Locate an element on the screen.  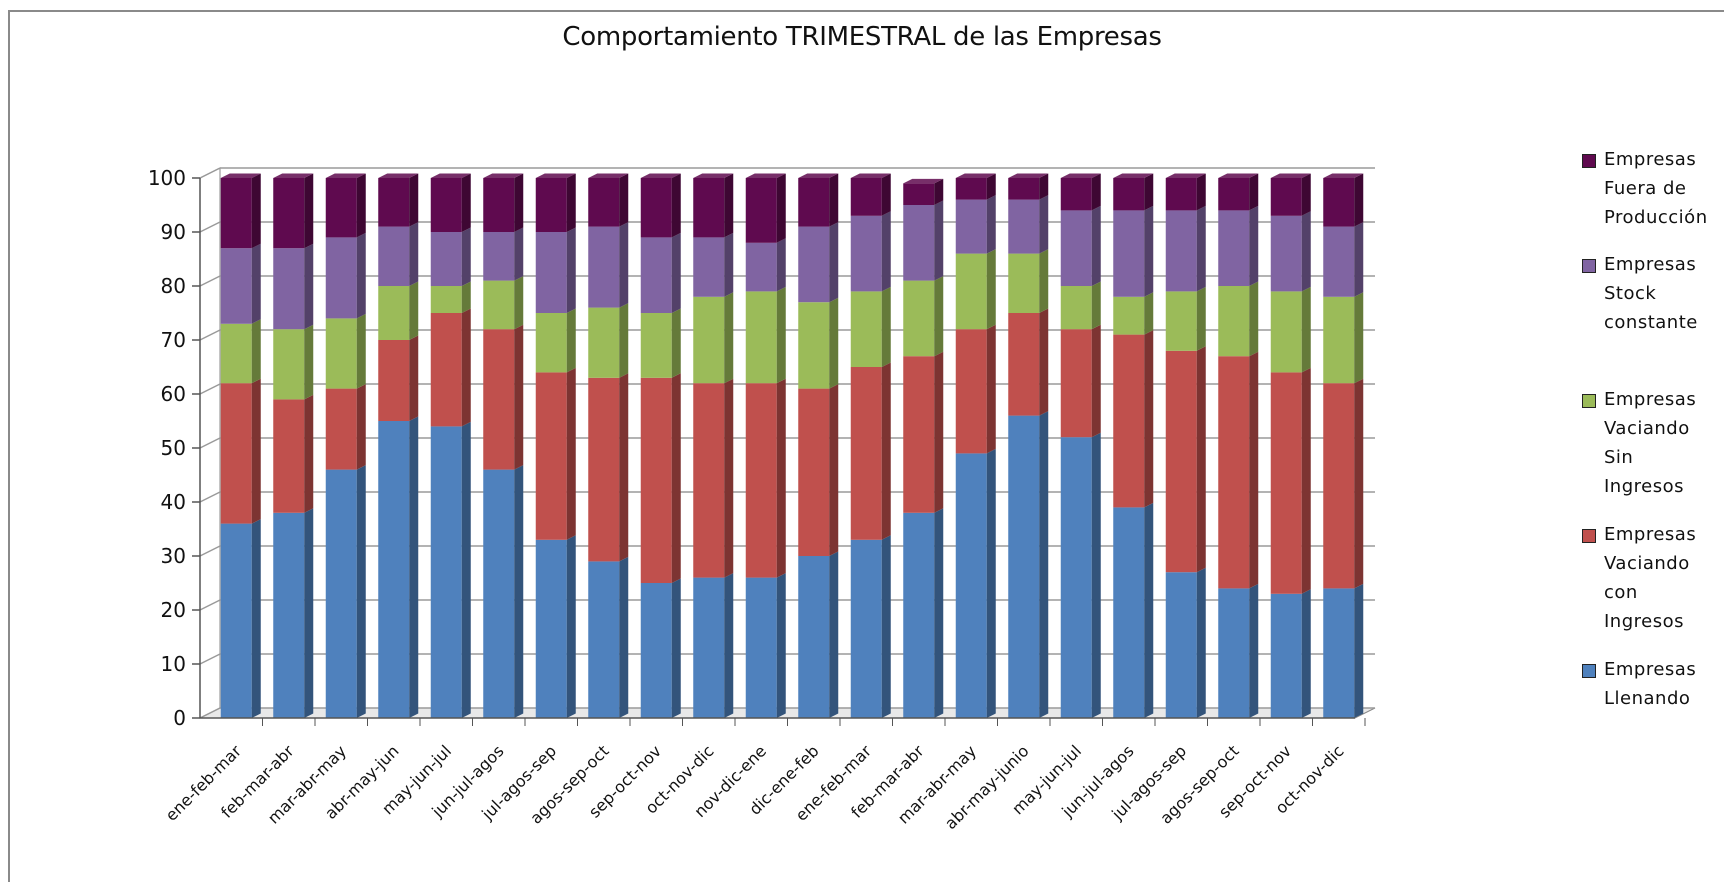
bar-segment-nov-dic-ene-s2 is located at coordinates (761, 337).